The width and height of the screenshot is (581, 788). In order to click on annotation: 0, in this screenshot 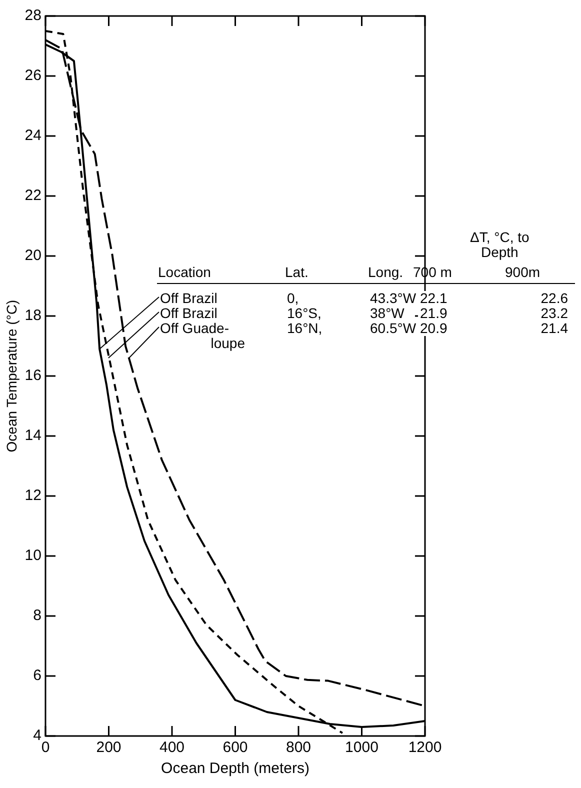, I will do `click(293, 298)`.